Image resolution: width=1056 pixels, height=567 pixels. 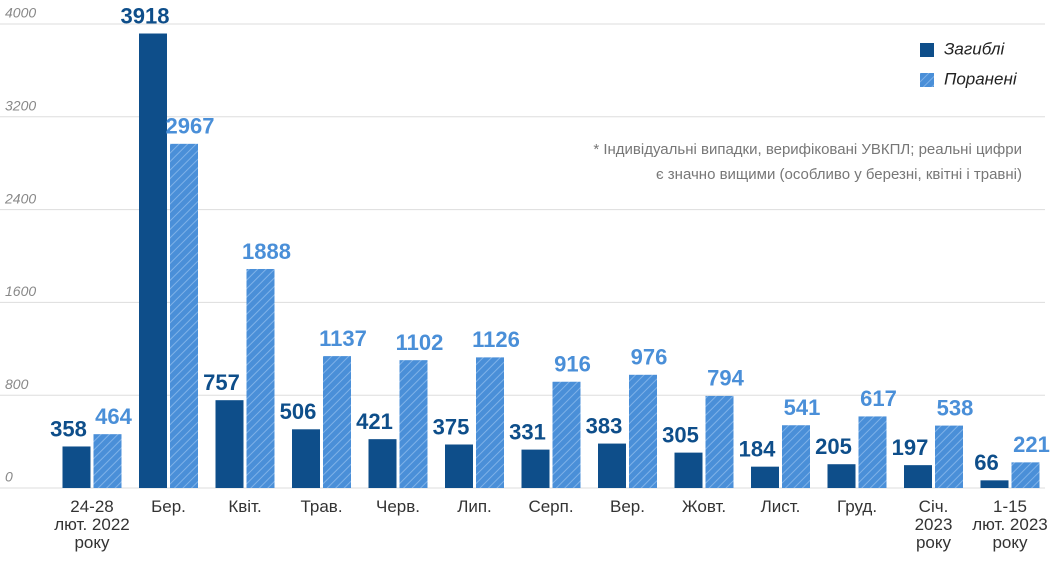 I want to click on y-tick-label: 2400, so click(x=20, y=198).